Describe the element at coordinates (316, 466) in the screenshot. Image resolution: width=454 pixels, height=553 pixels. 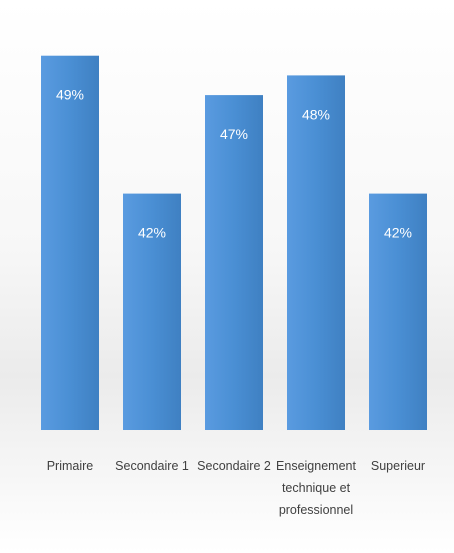
I see `category-label: Enseignement` at that location.